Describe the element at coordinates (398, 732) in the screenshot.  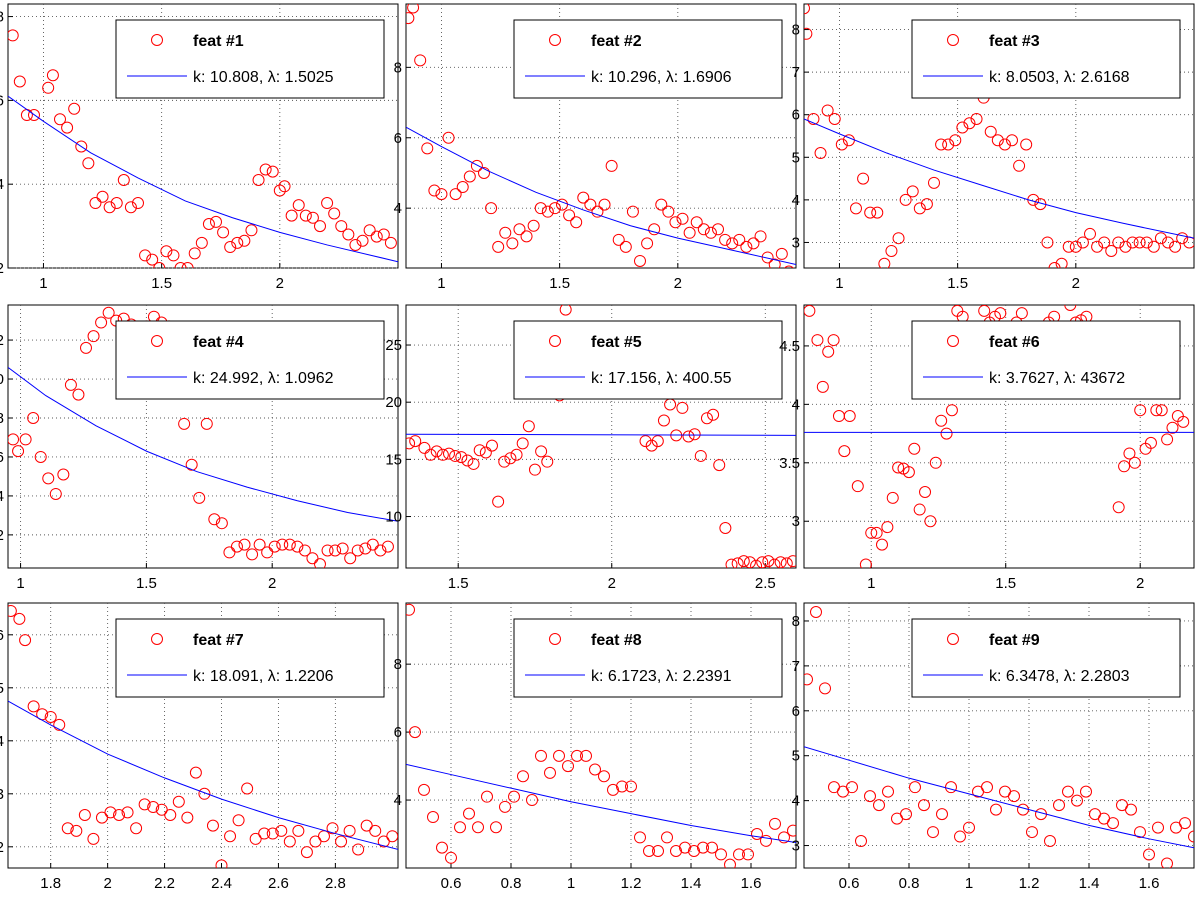
I see `y-tick-label: 6` at that location.